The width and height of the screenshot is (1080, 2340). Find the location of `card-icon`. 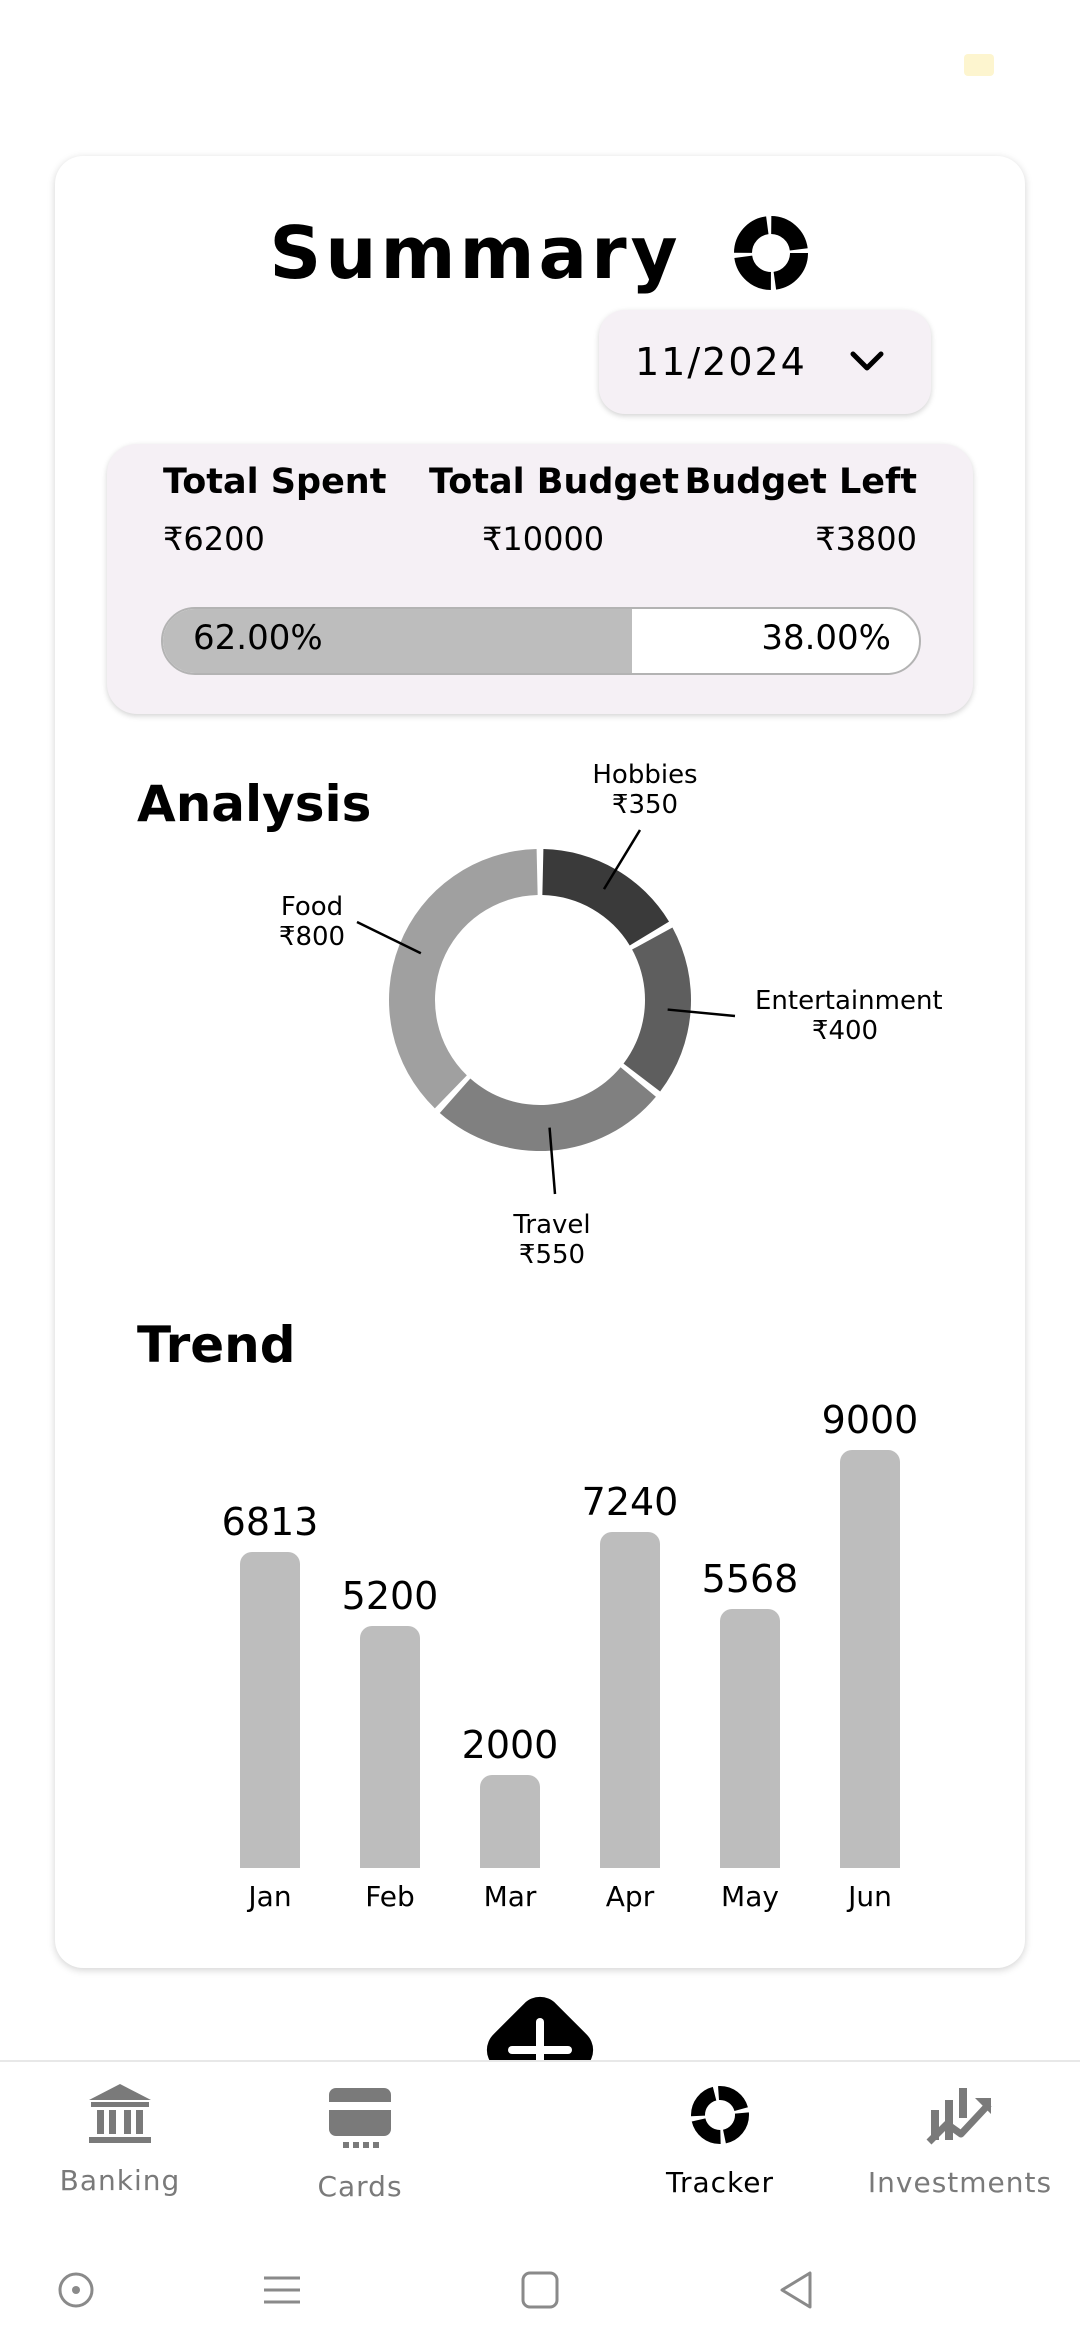

card-icon is located at coordinates (360, 2118).